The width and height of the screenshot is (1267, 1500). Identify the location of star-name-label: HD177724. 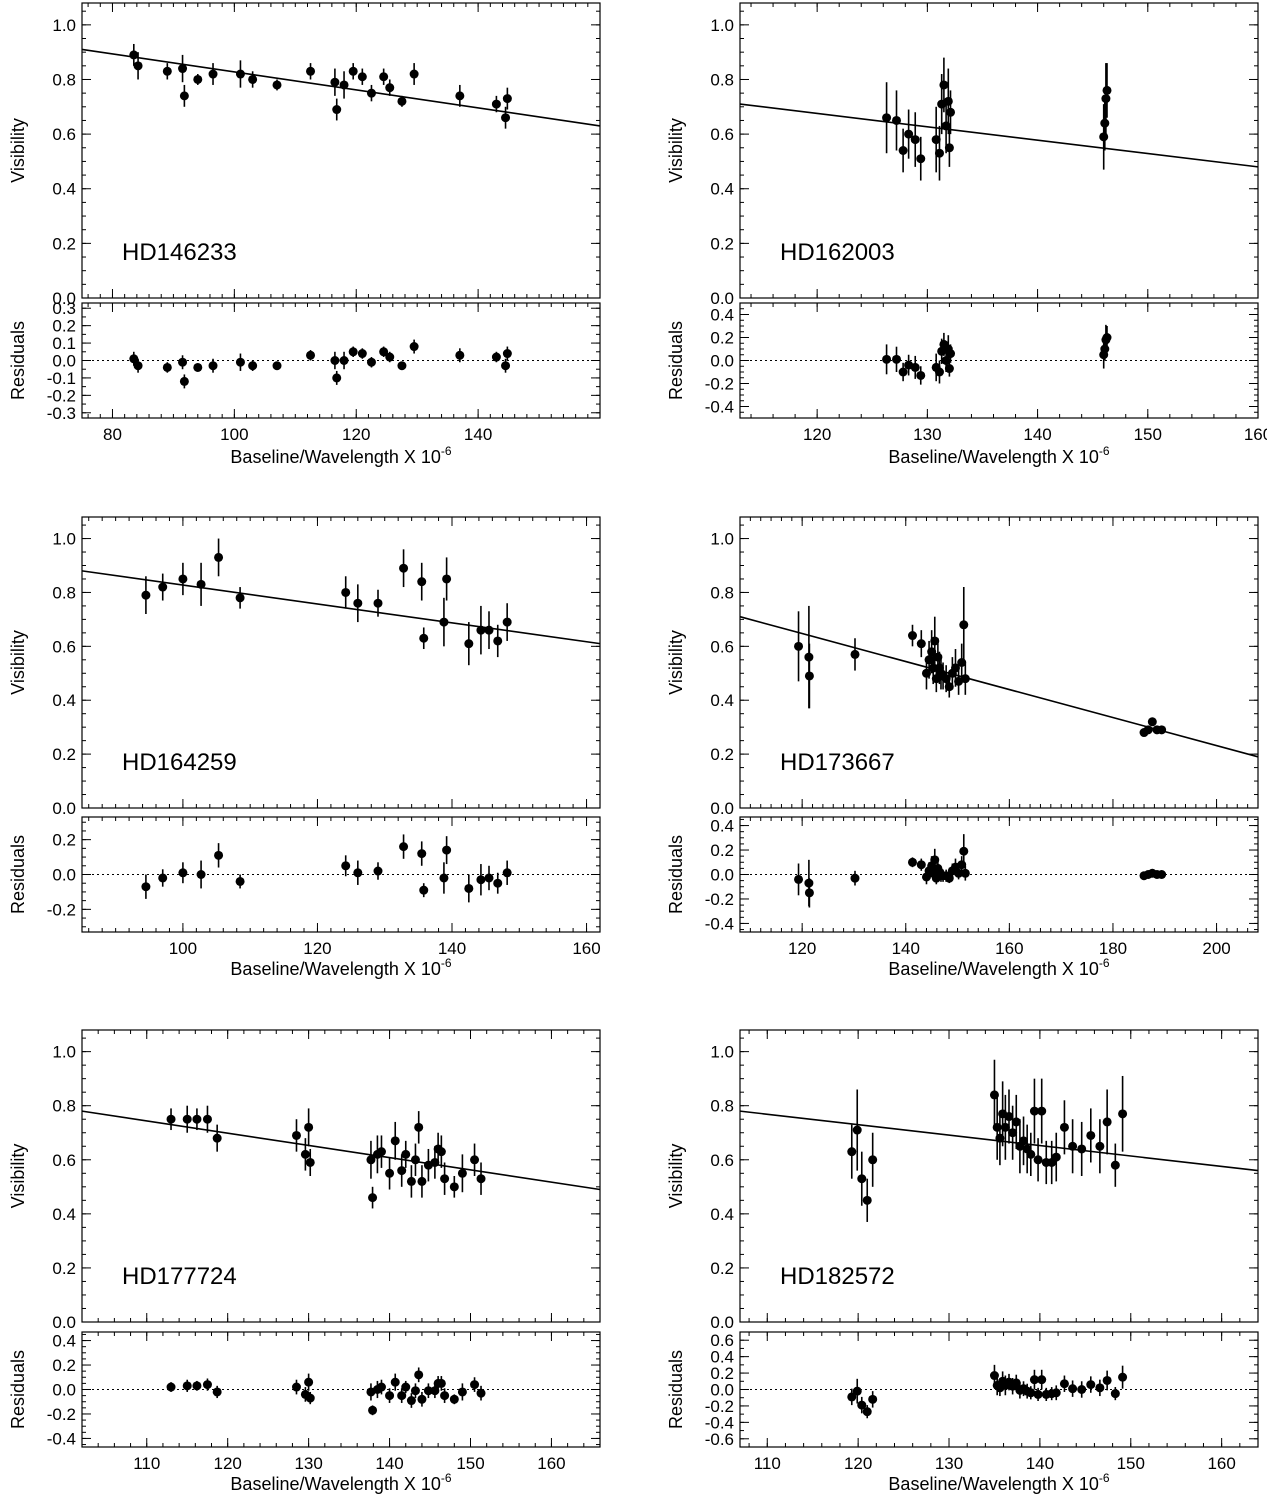
(179, 1276).